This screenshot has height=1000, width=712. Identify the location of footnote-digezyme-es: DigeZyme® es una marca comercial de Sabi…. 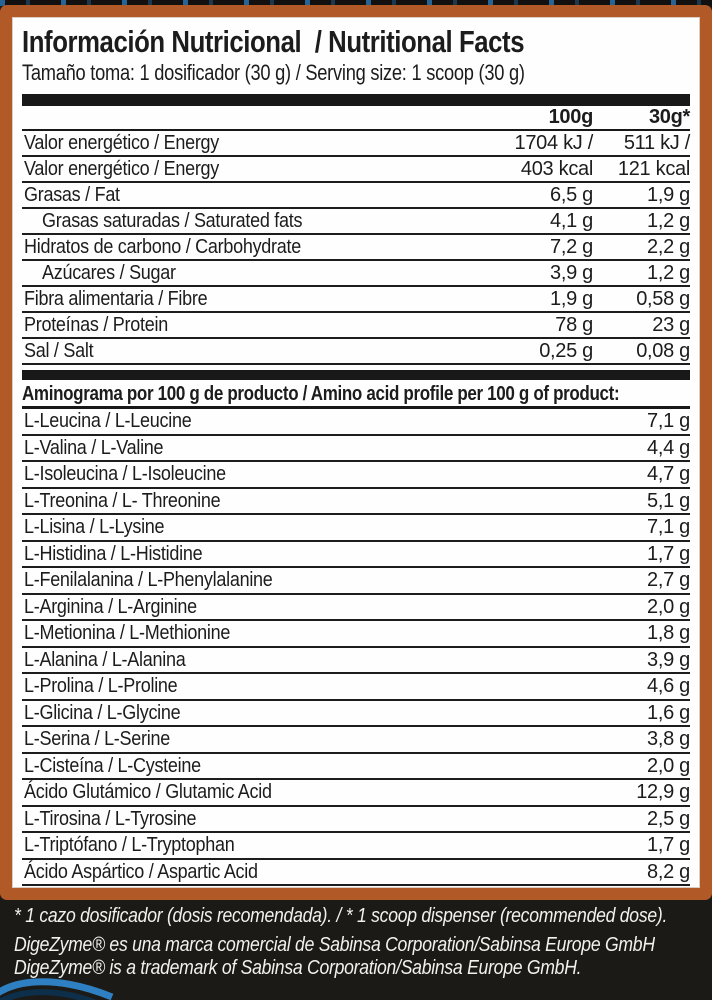
(334, 945).